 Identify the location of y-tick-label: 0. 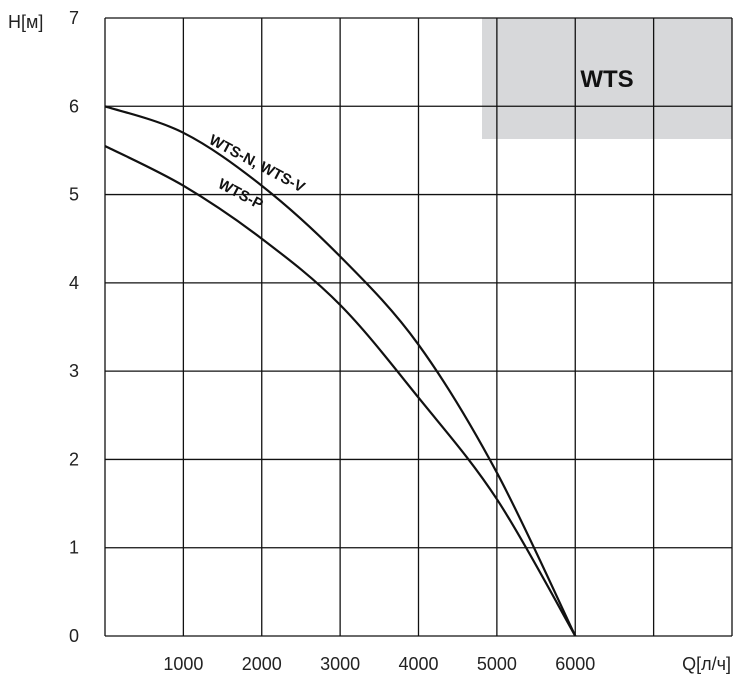
(74, 636).